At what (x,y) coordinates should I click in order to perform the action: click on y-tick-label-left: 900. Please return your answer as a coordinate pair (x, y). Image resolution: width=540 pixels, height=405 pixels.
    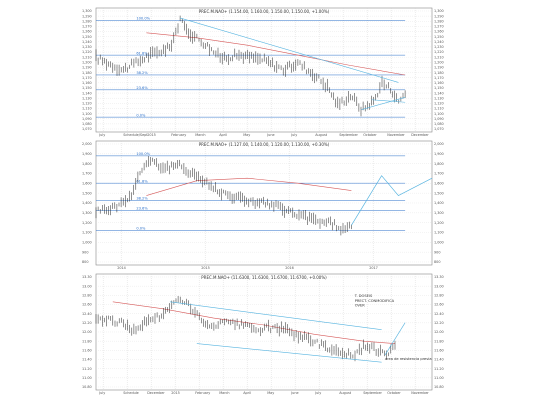
    Looking at the image, I should click on (85, 252).